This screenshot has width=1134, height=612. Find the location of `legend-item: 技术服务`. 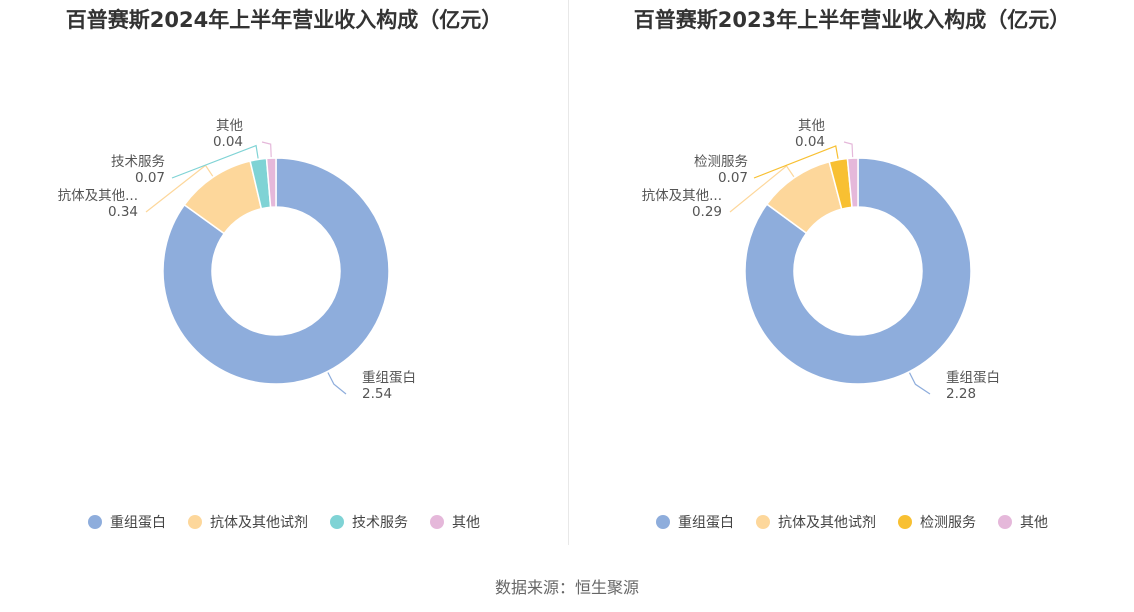

legend-item: 技术服务 is located at coordinates (369, 522).